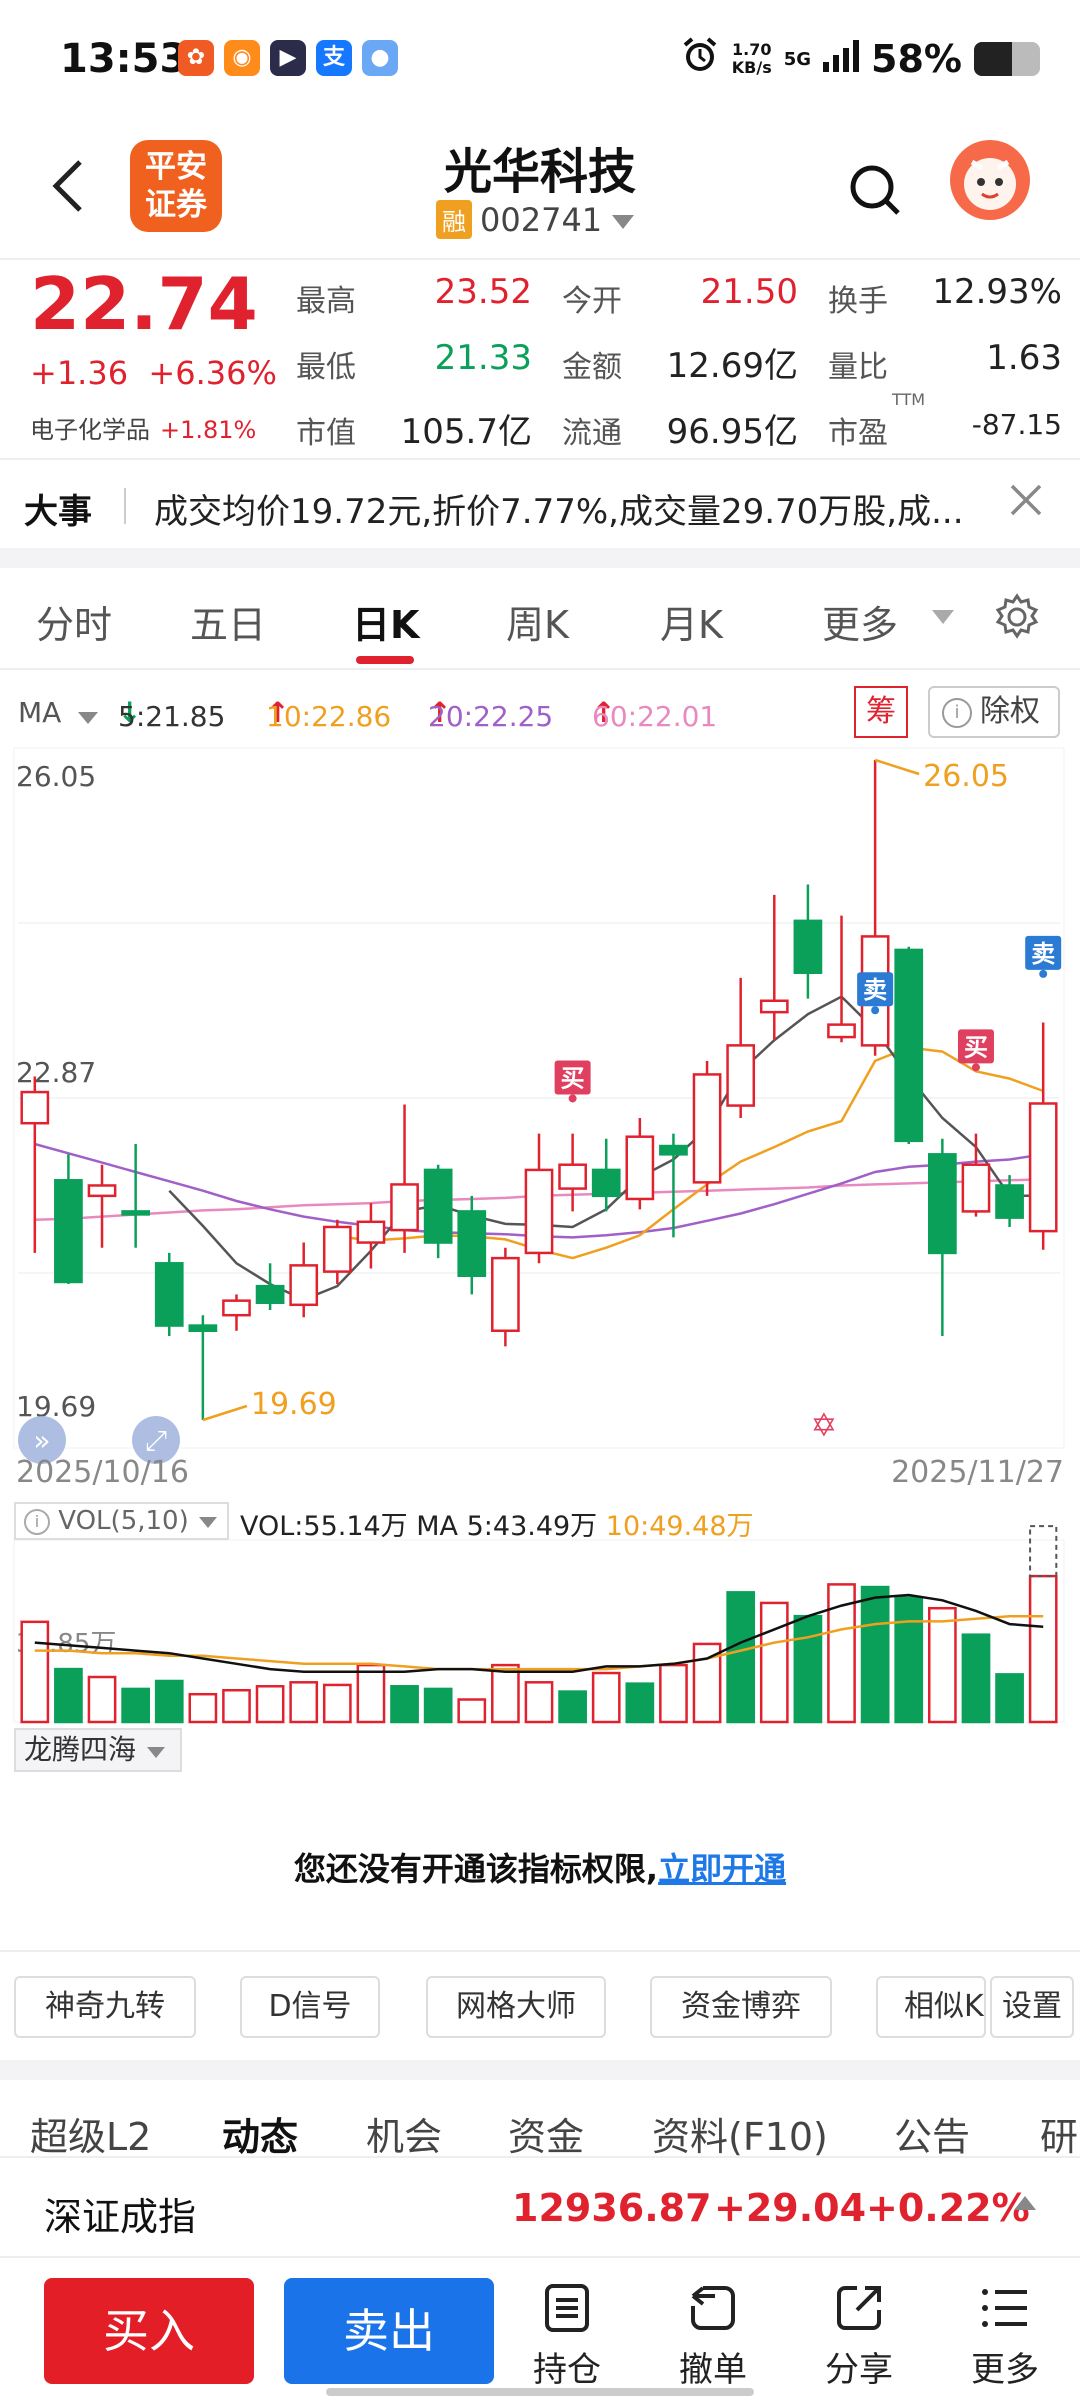 This screenshot has height=2400, width=1080. What do you see at coordinates (497, 1526) in the screenshot?
I see `volume-info: VOL:55.14万 MA 5:43.49万 10:49.48万` at bounding box center [497, 1526].